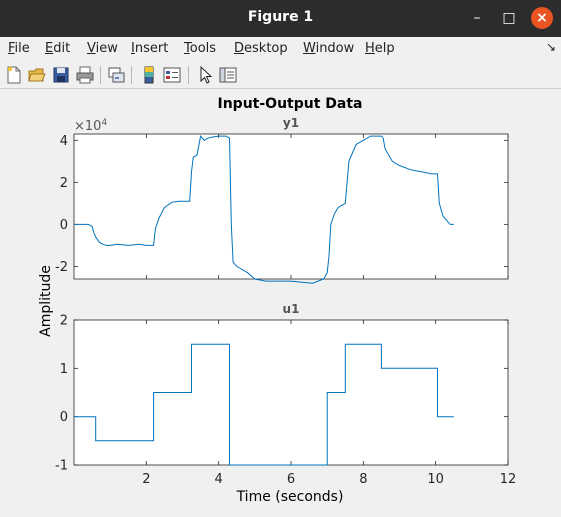 Image resolution: width=561 pixels, height=517 pixels. I want to click on u1-subplot-title: u1, so click(291, 309).